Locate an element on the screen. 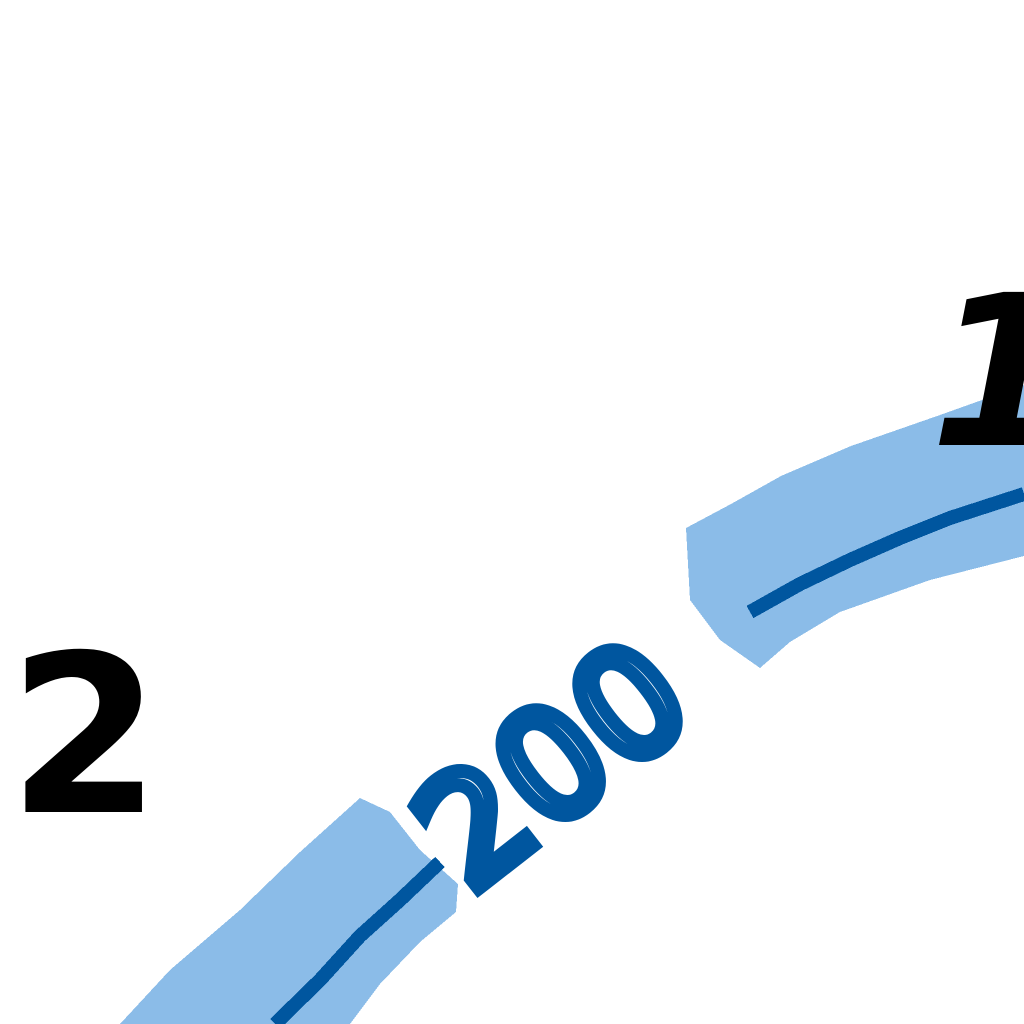 This screenshot has width=1024, height=1024. area-number-right: 1 is located at coordinates (977, 372).